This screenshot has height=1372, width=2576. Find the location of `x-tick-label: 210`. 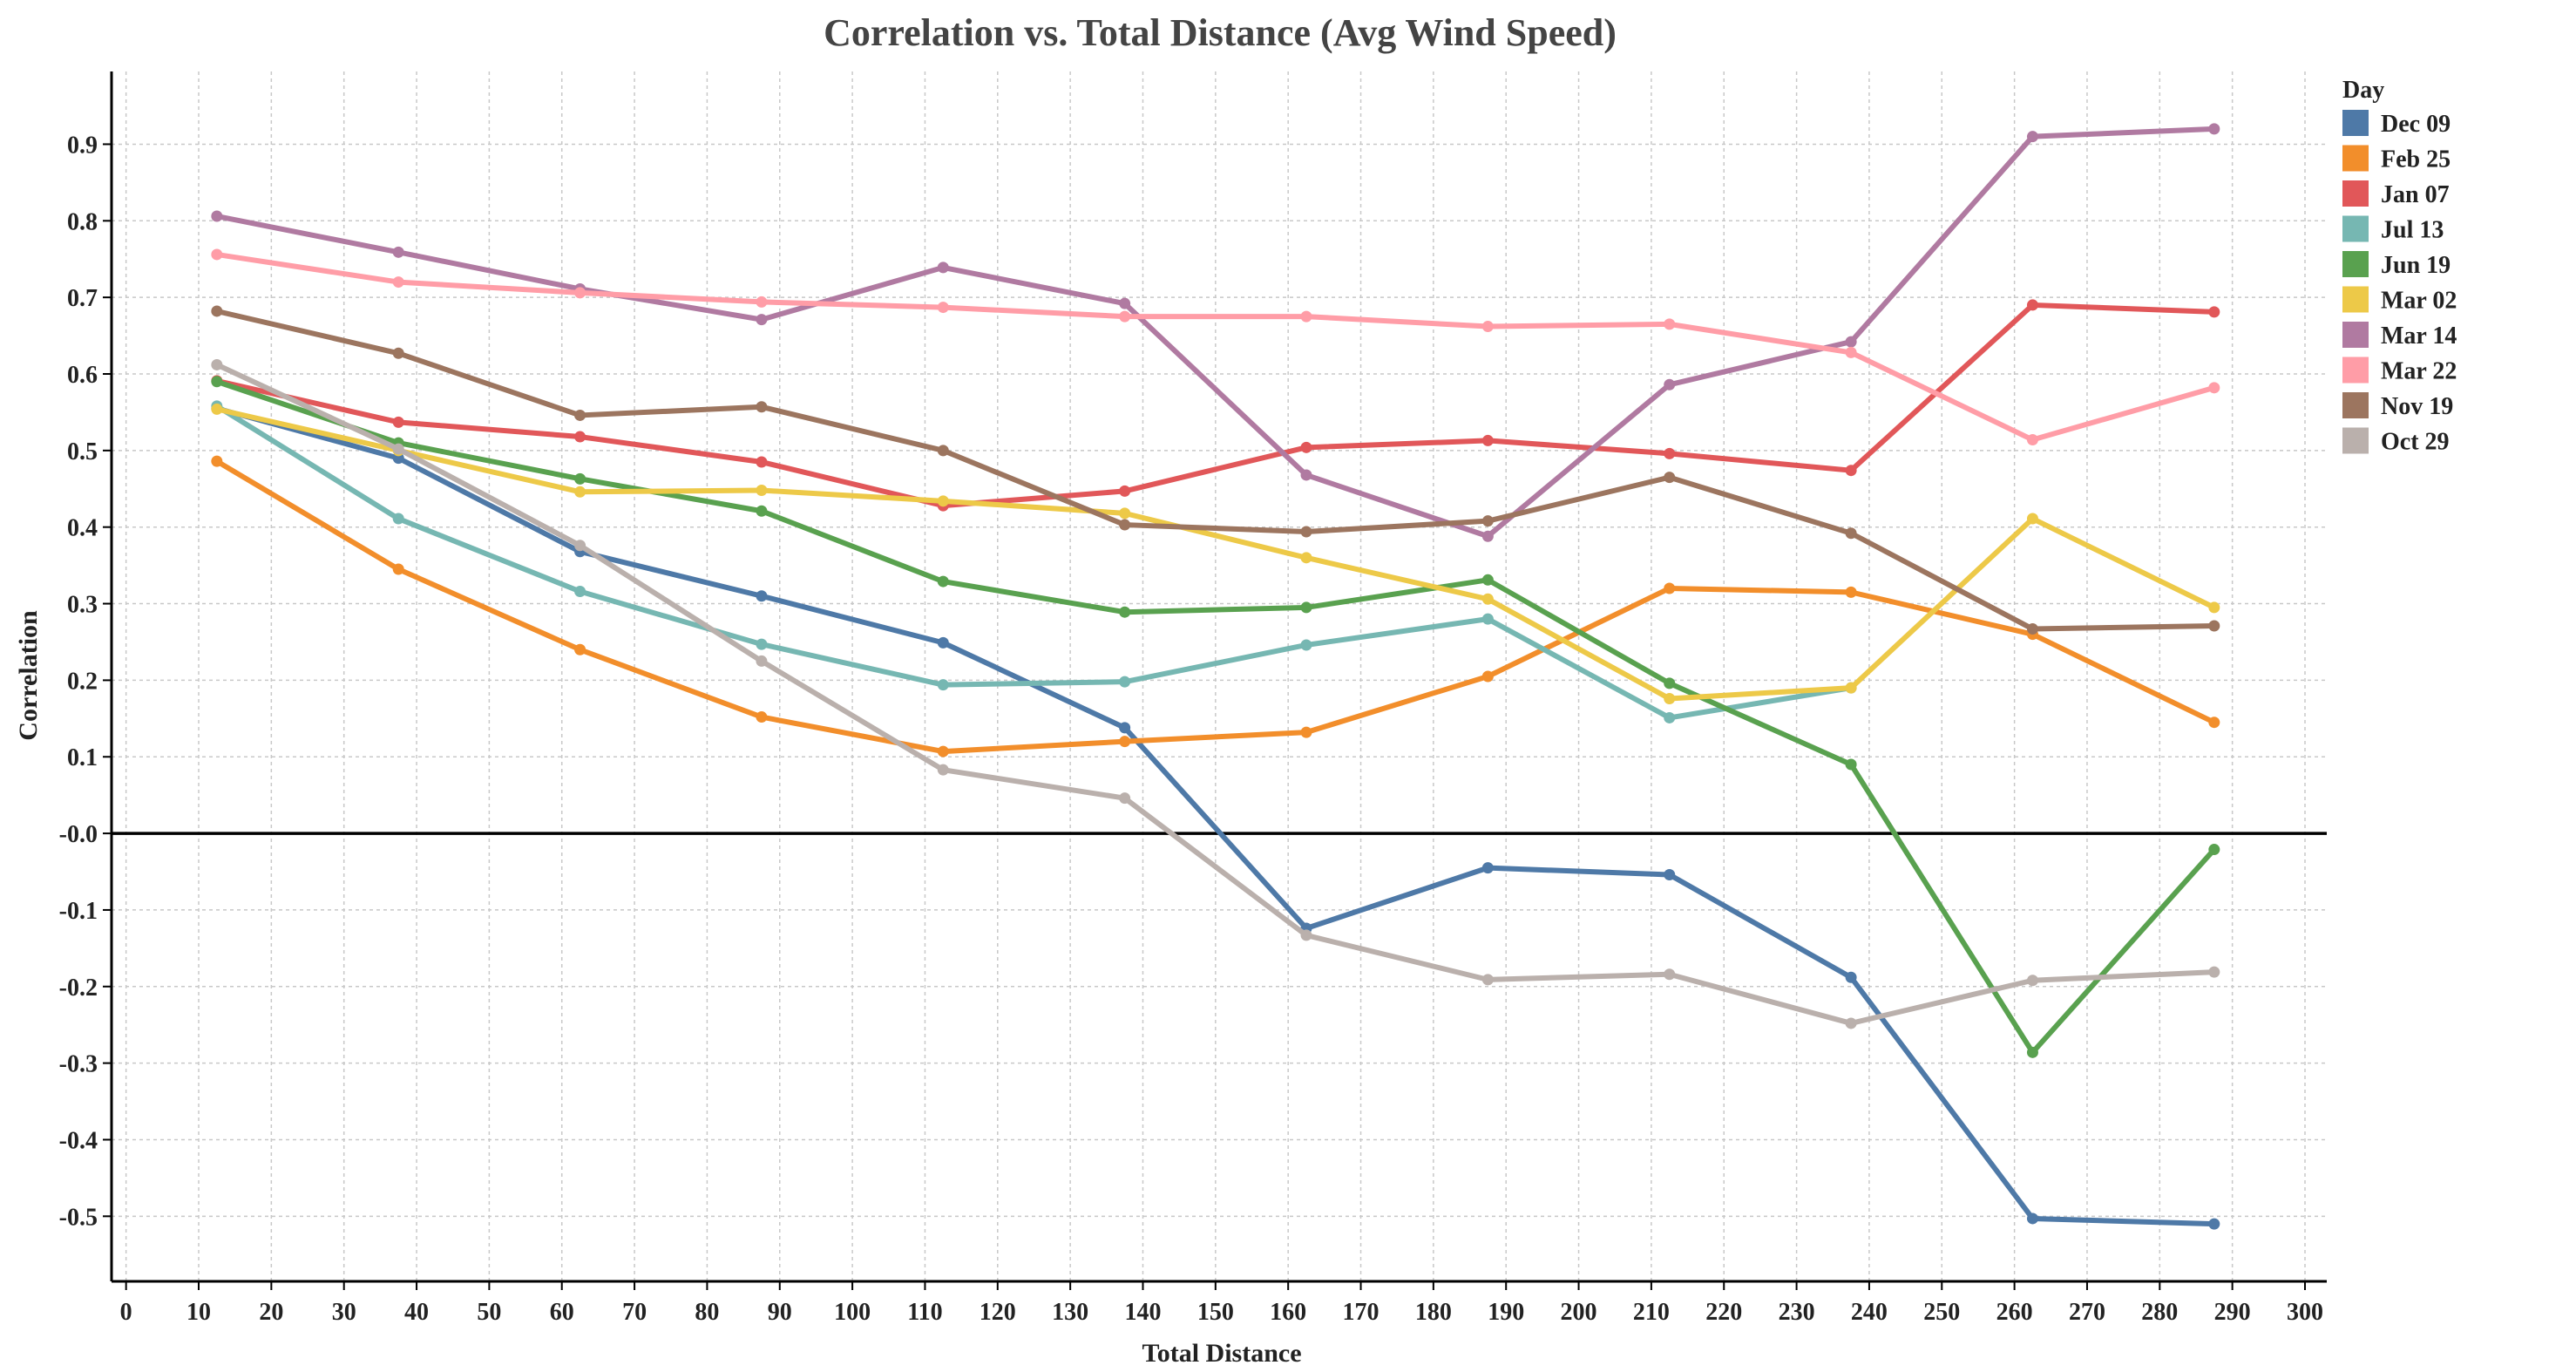

x-tick-label: 210 is located at coordinates (1652, 1312).